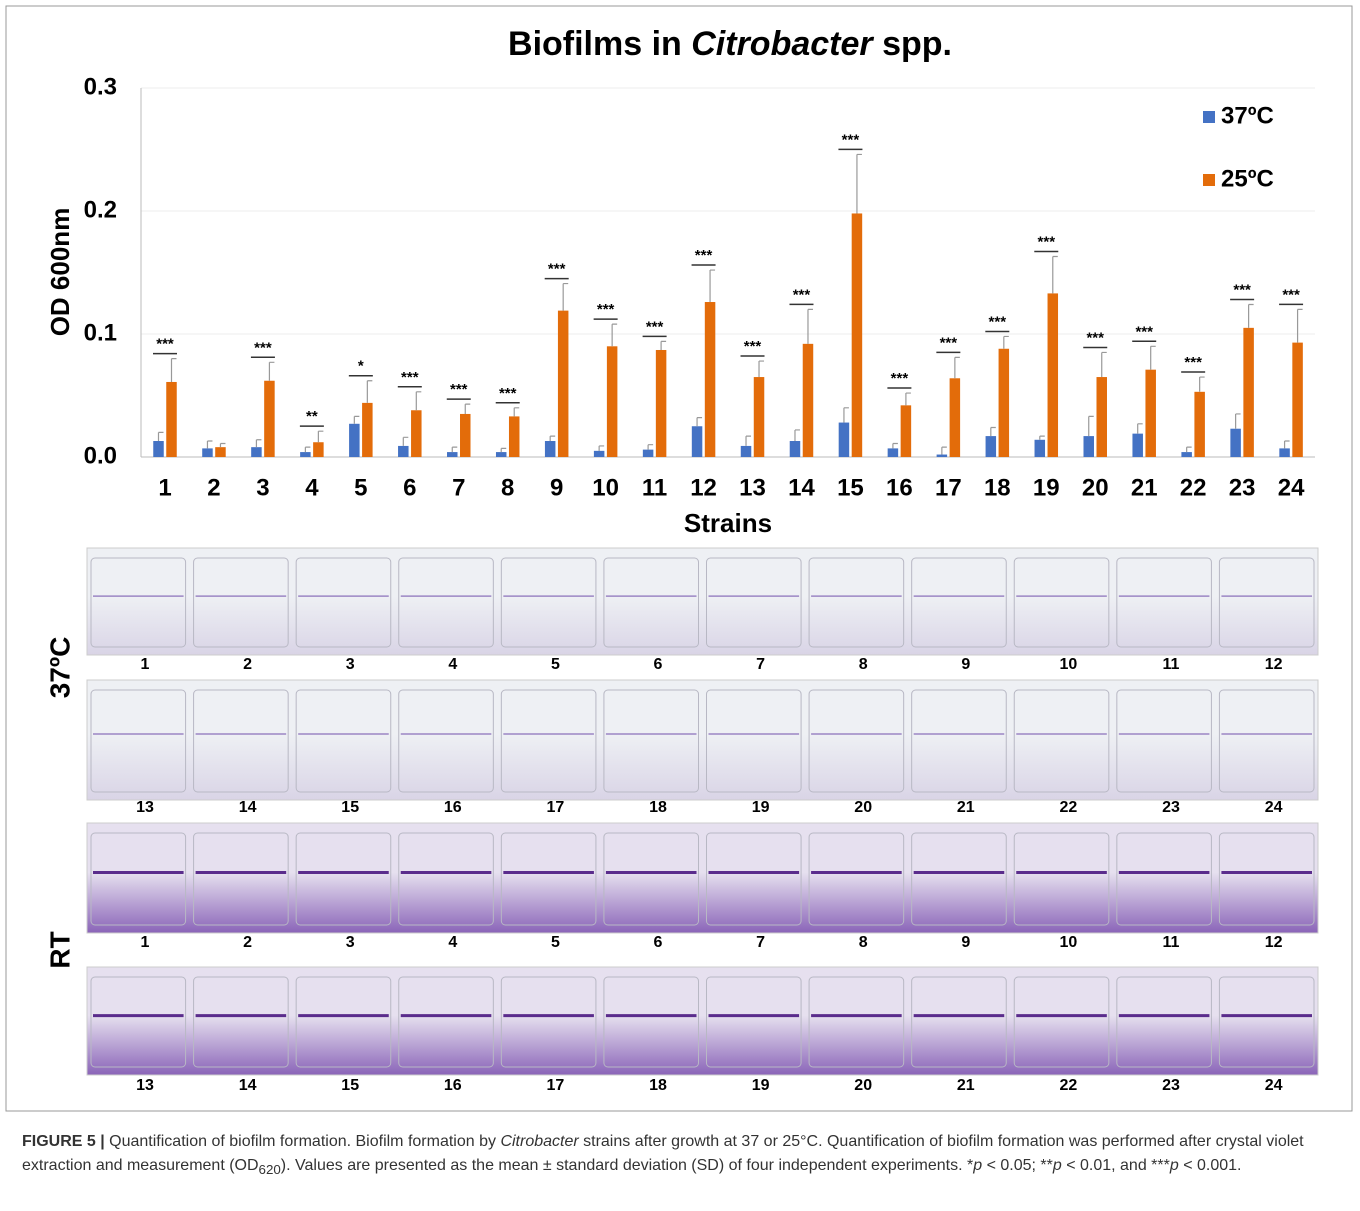  Describe the element at coordinates (997, 487) in the screenshot. I see `x-tick-label: 18` at that location.